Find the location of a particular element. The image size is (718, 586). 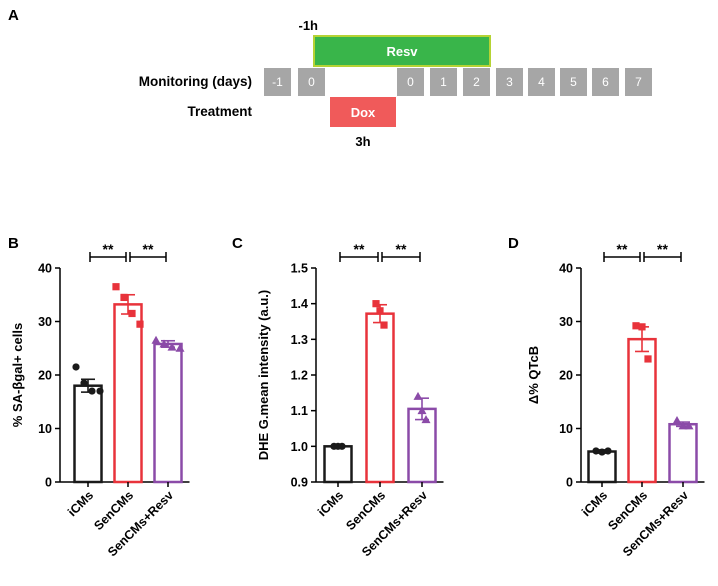

panel-letter: D is located at coordinates (513, 243).